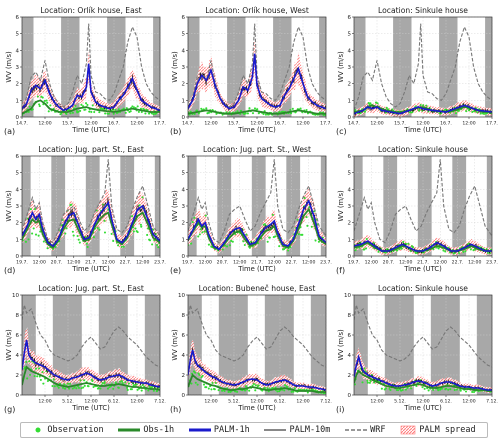 This screenshot has width=500, height=443. What do you see at coordinates (350, 101) in the screenshot?
I see `y-tick-label: 1` at bounding box center [350, 101].